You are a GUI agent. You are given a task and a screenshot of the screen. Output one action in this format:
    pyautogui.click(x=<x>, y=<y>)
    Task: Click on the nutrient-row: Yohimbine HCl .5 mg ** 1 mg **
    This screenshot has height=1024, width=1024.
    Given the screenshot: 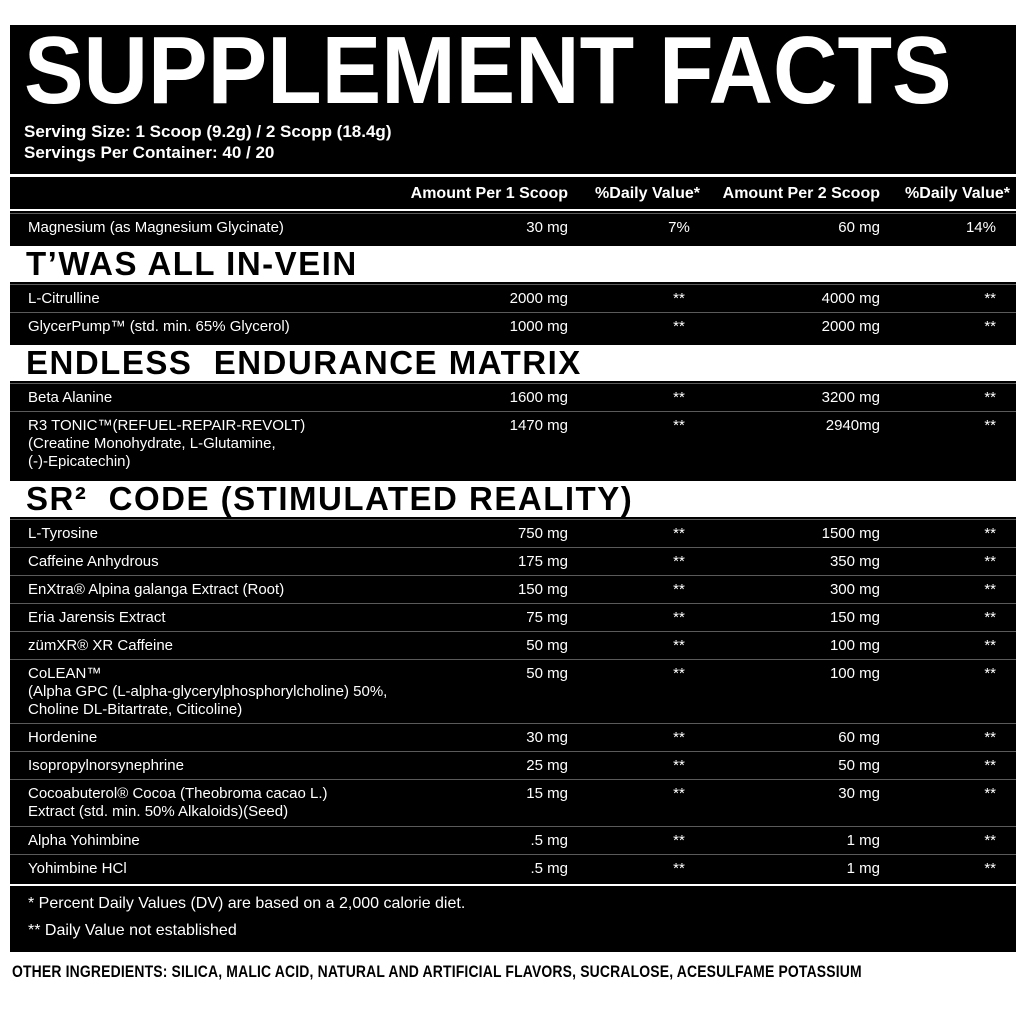 What is the action you would take?
    pyautogui.click(x=513, y=868)
    